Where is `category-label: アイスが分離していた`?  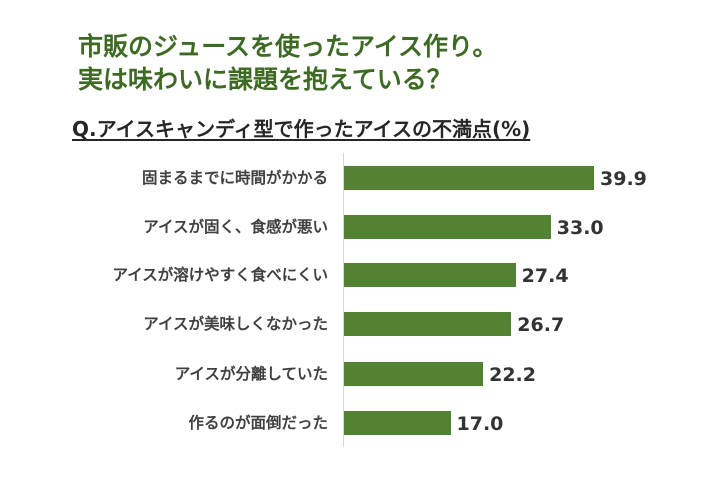
category-label: アイスが分離していた is located at coordinates (251, 374).